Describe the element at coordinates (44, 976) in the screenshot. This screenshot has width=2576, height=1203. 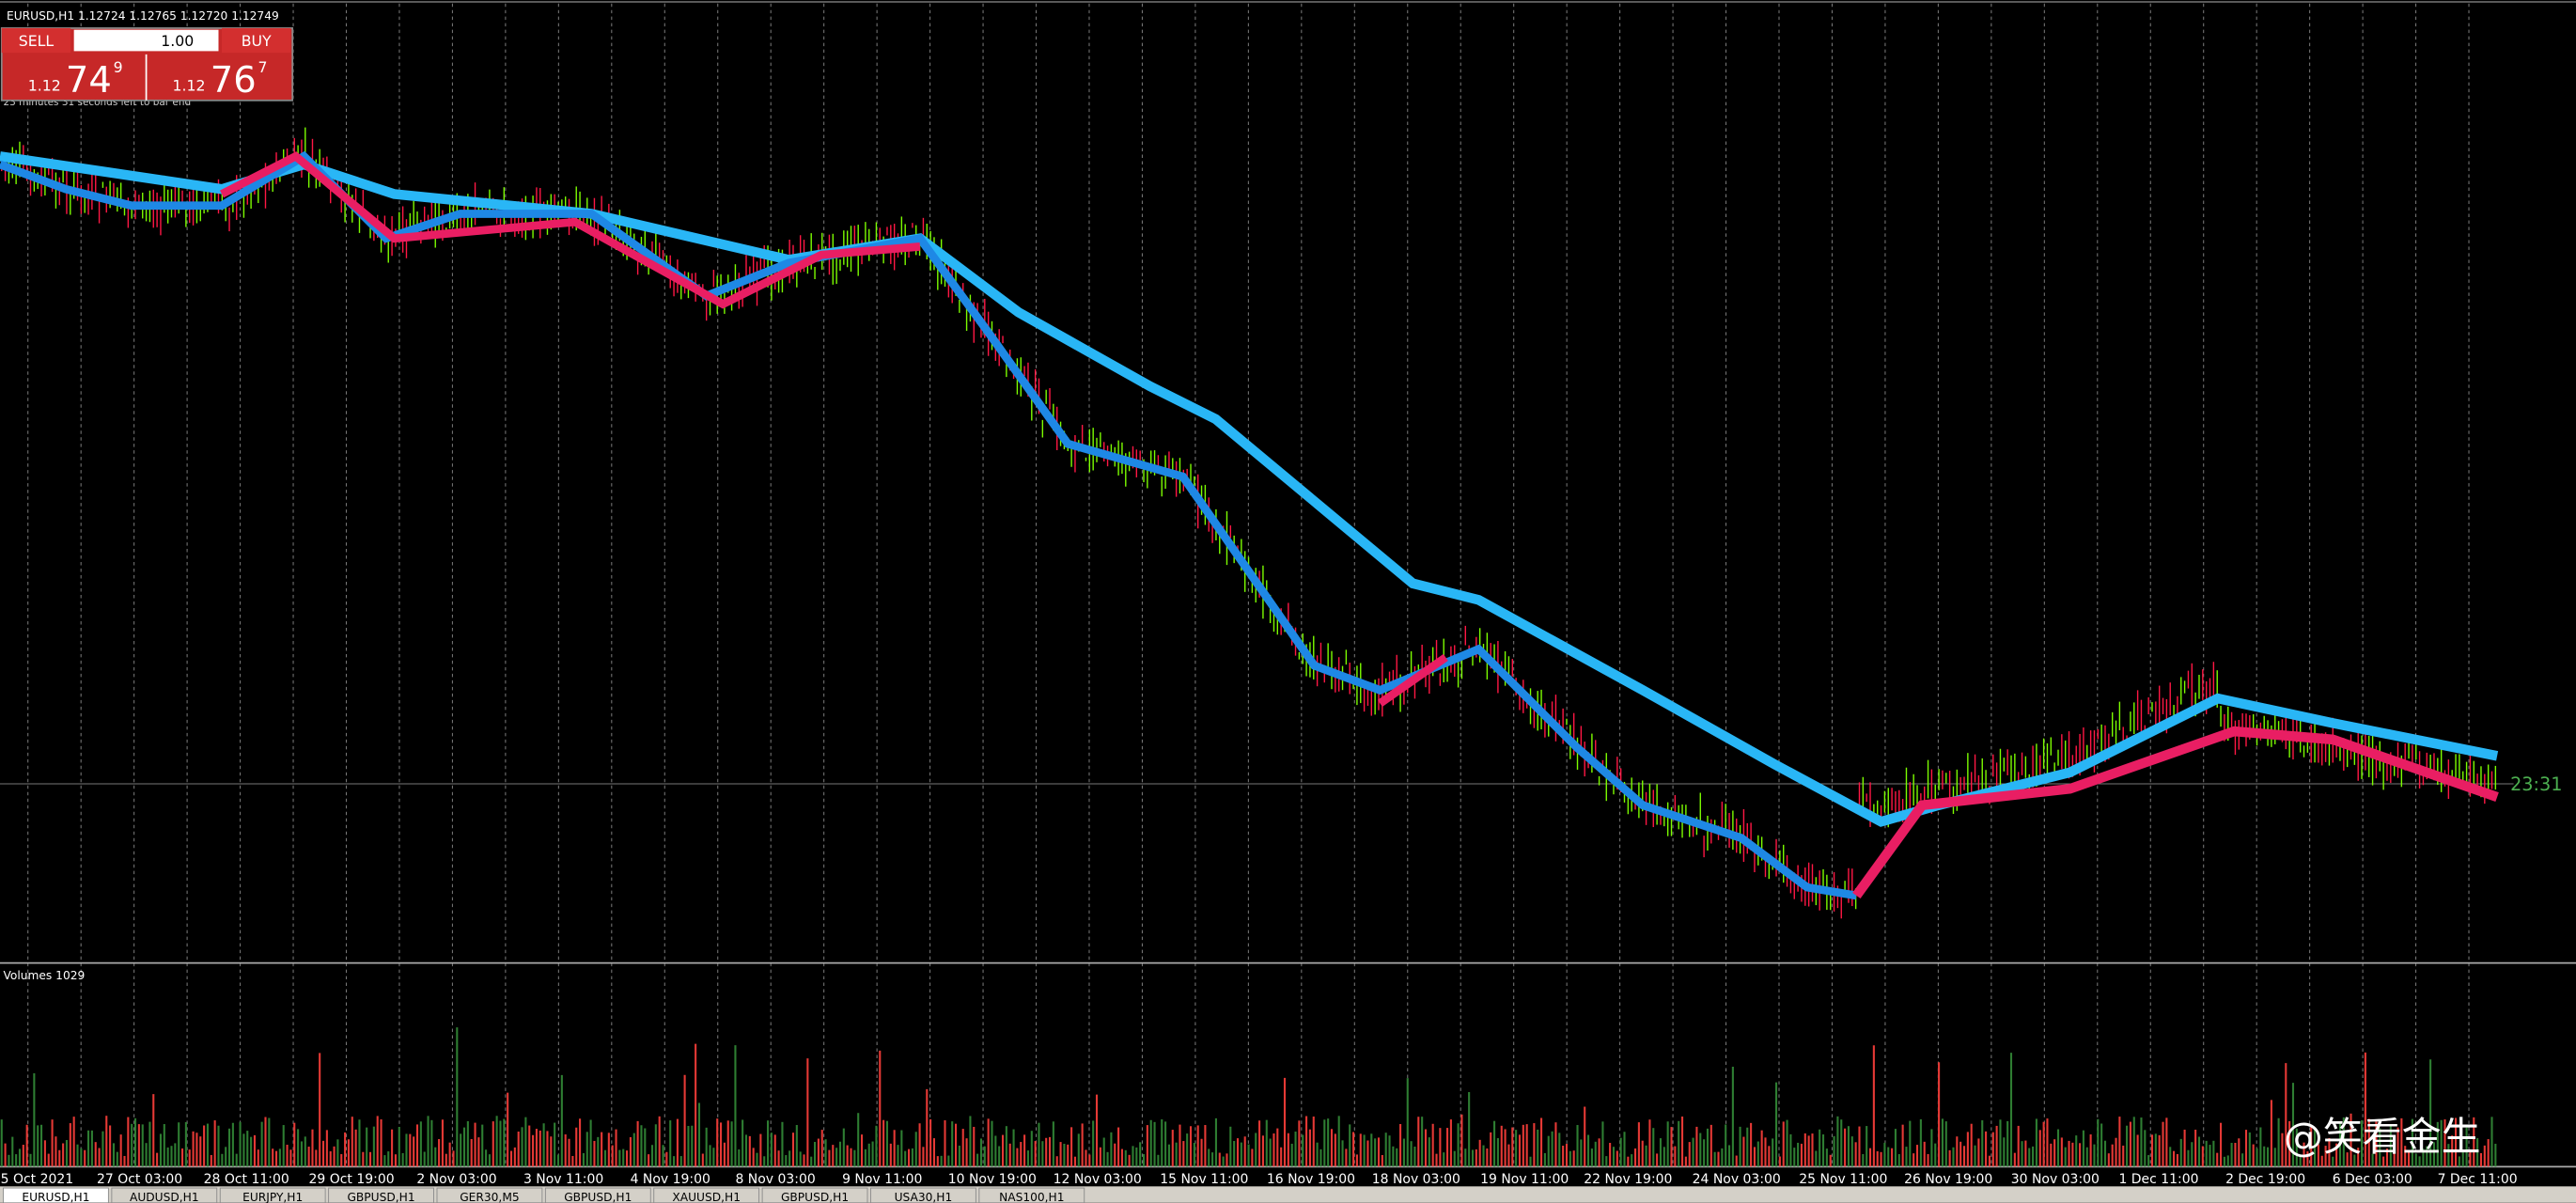
I see `volumes-label: Volumes 1029` at that location.